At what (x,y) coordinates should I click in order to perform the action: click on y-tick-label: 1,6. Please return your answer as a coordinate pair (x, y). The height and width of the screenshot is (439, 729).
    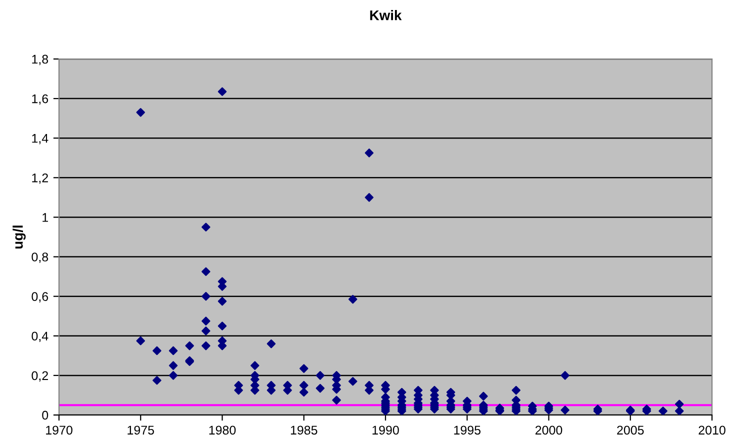
    Looking at the image, I should click on (40, 99).